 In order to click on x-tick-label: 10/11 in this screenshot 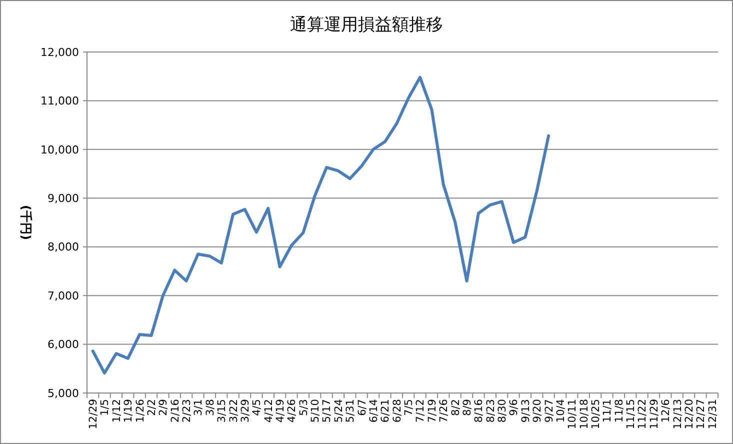, I will do `click(572, 414)`.